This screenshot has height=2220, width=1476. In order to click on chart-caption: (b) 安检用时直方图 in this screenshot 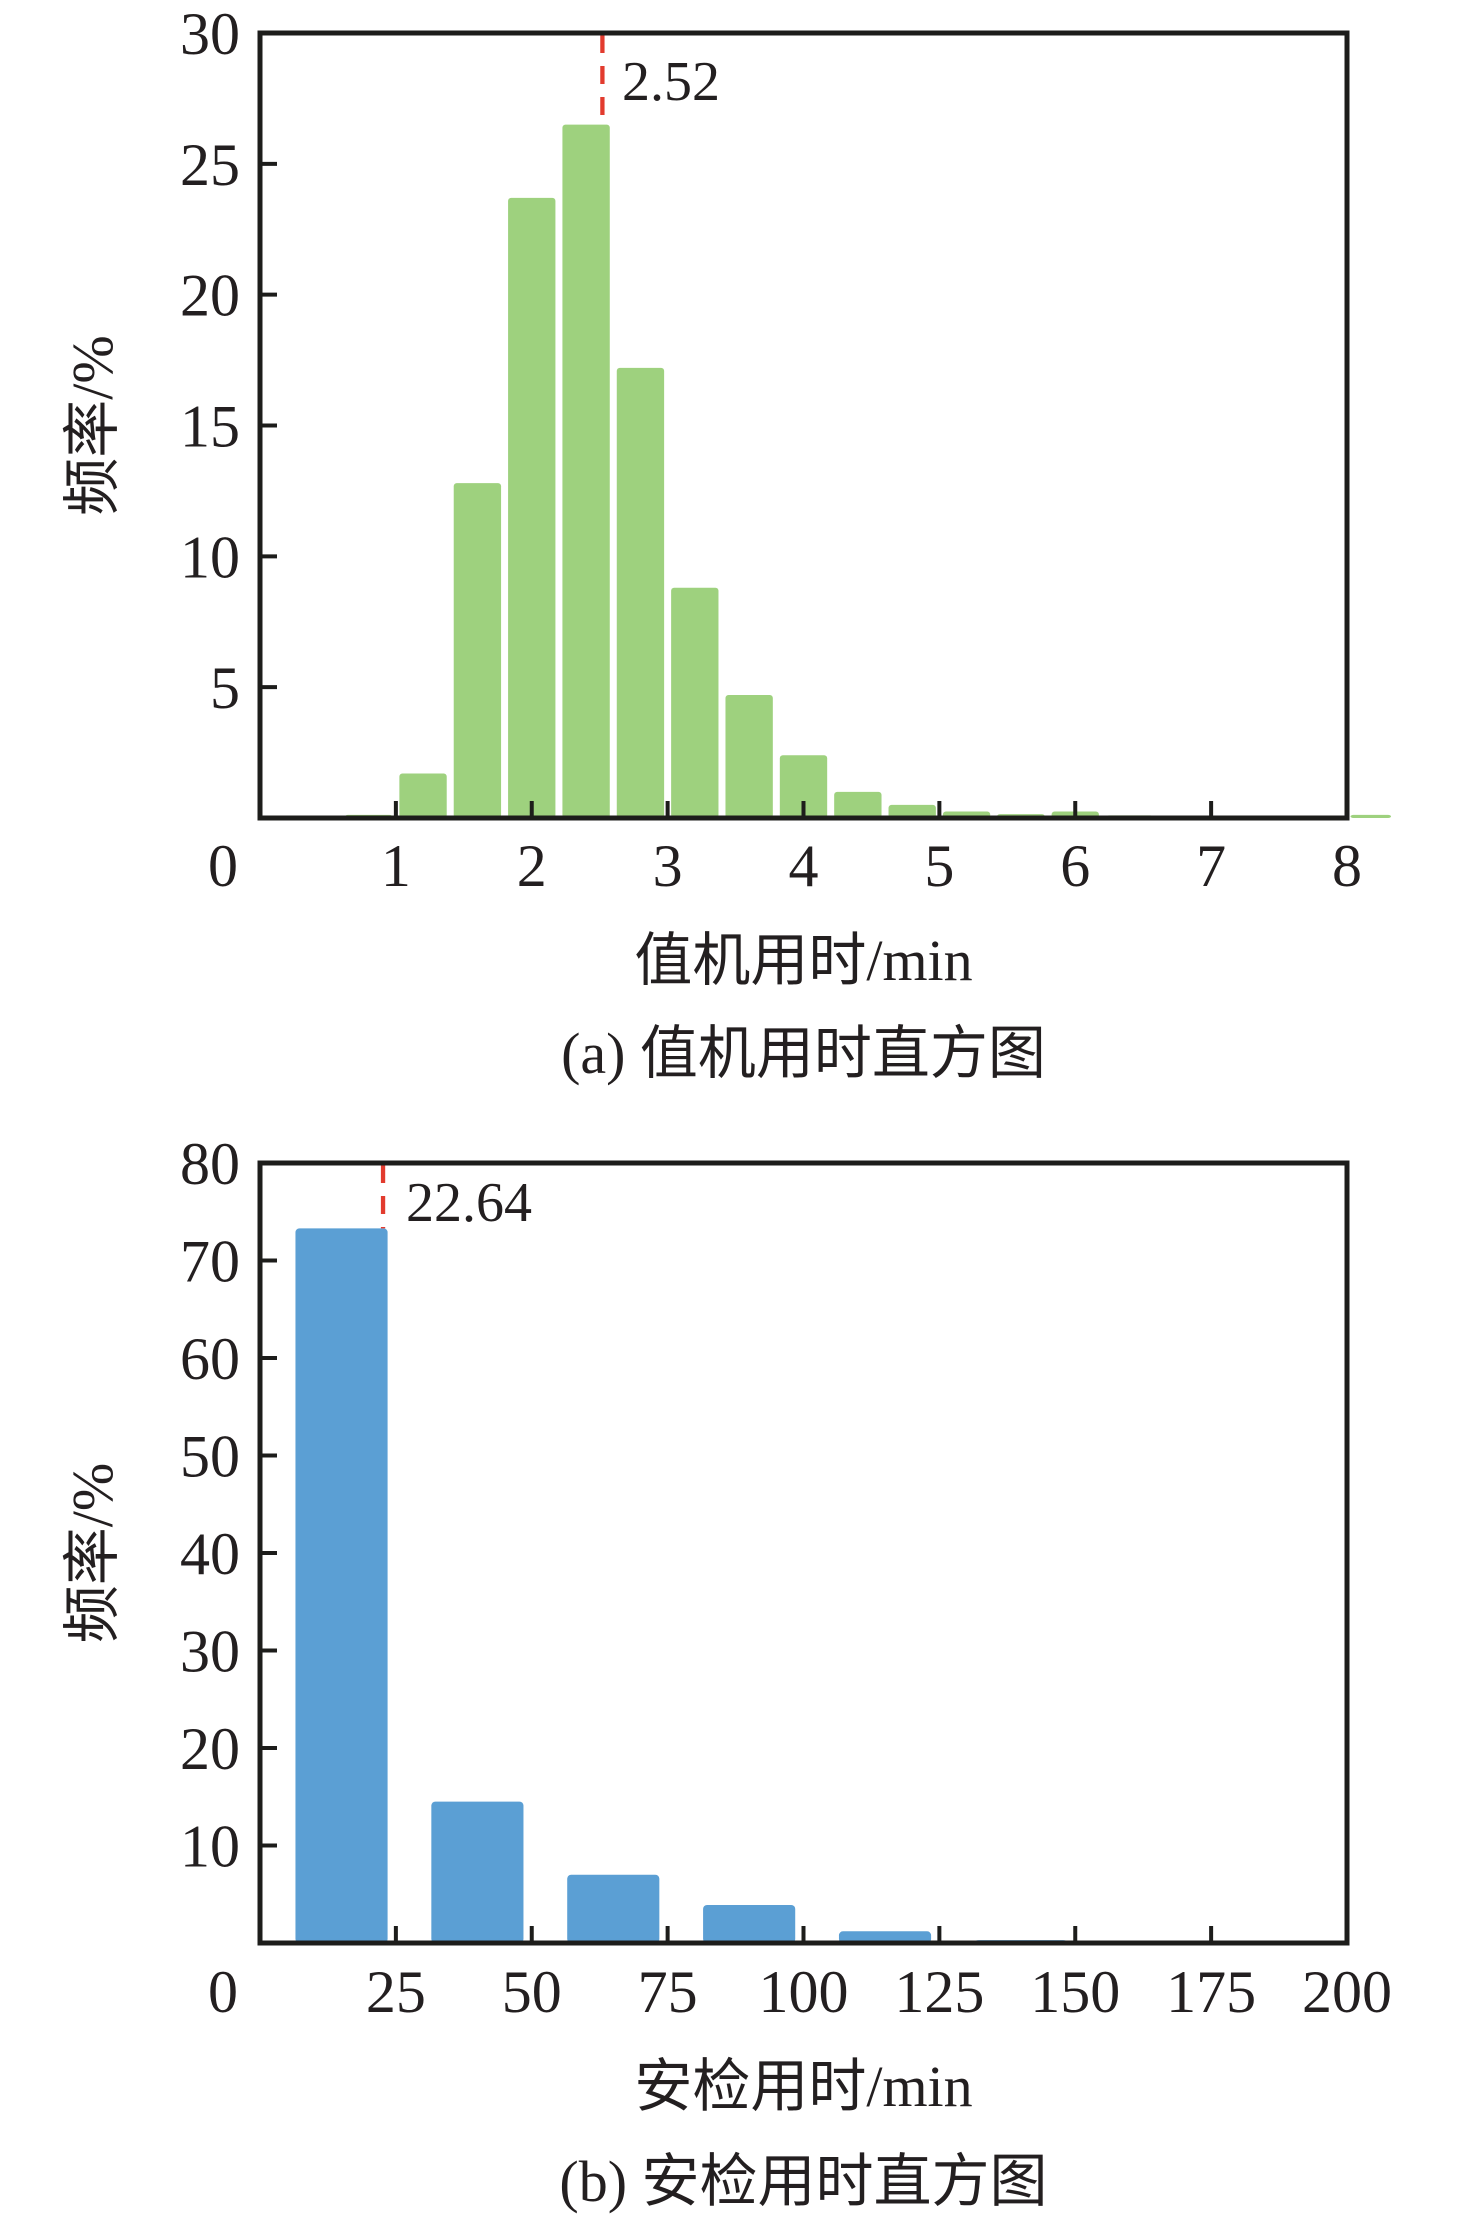, I will do `click(803, 2181)`.